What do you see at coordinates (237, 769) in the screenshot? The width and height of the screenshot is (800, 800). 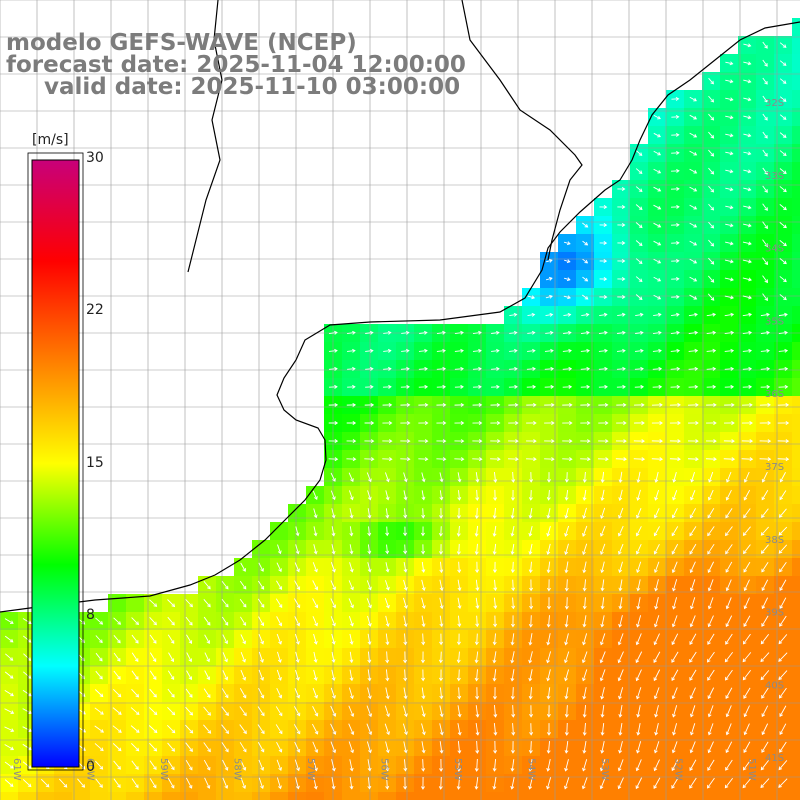 I see `longitude-label: 58W` at bounding box center [237, 769].